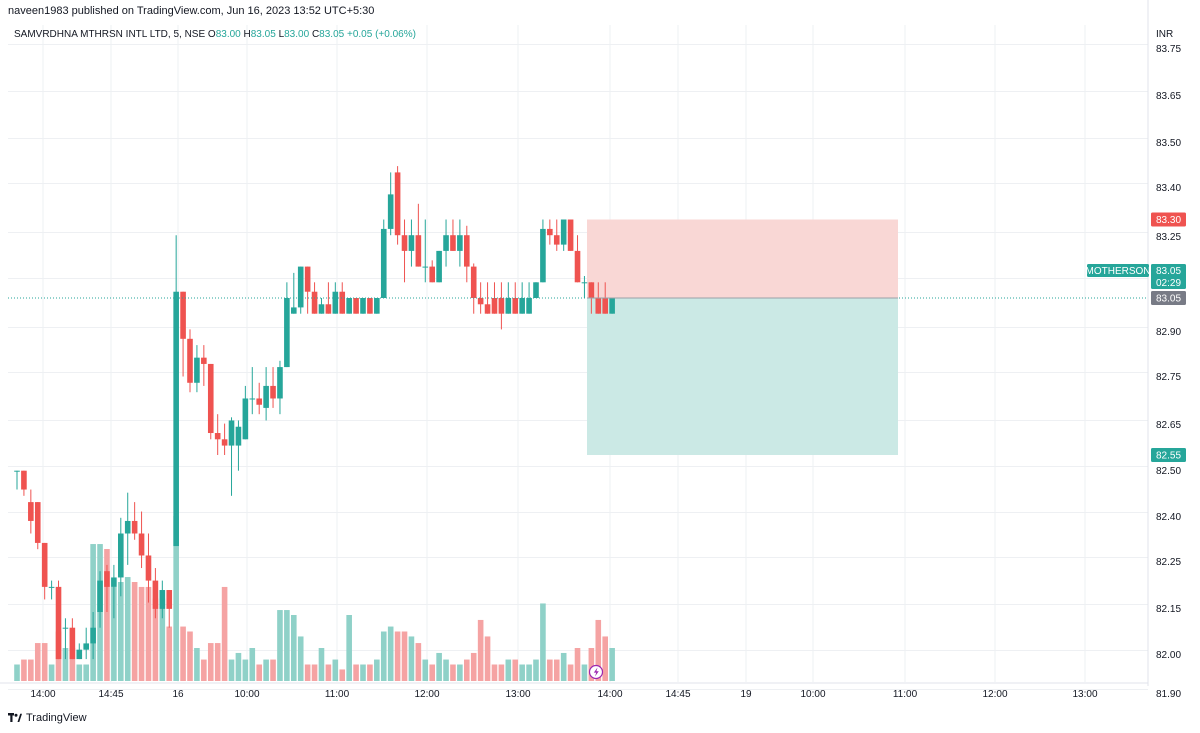 This screenshot has height=733, width=1200. I want to click on symbol-label-text: MOTHERSON, so click(1118, 271).